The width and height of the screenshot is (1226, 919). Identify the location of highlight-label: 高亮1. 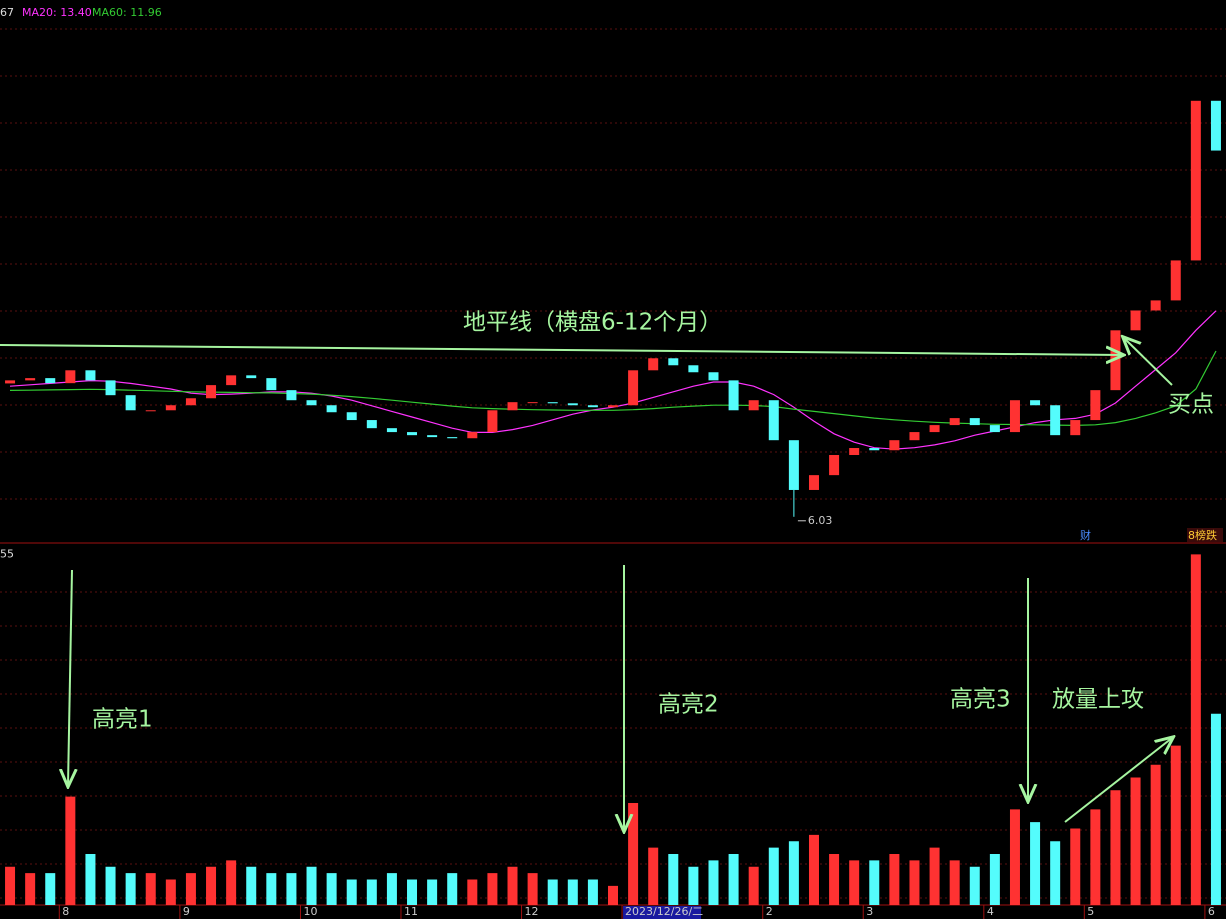
(122, 720).